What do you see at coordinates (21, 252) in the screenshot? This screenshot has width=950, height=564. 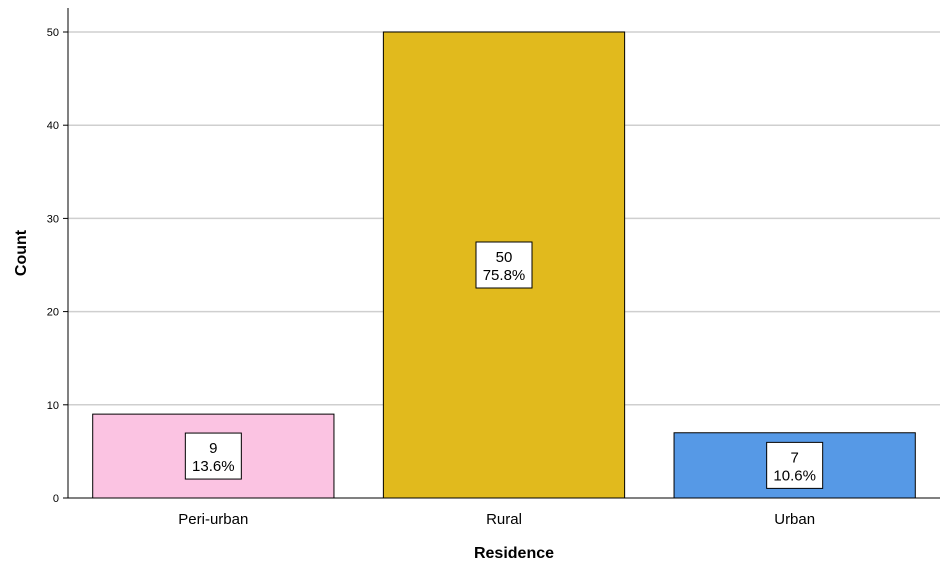 I see `y-axis-title: Count` at bounding box center [21, 252].